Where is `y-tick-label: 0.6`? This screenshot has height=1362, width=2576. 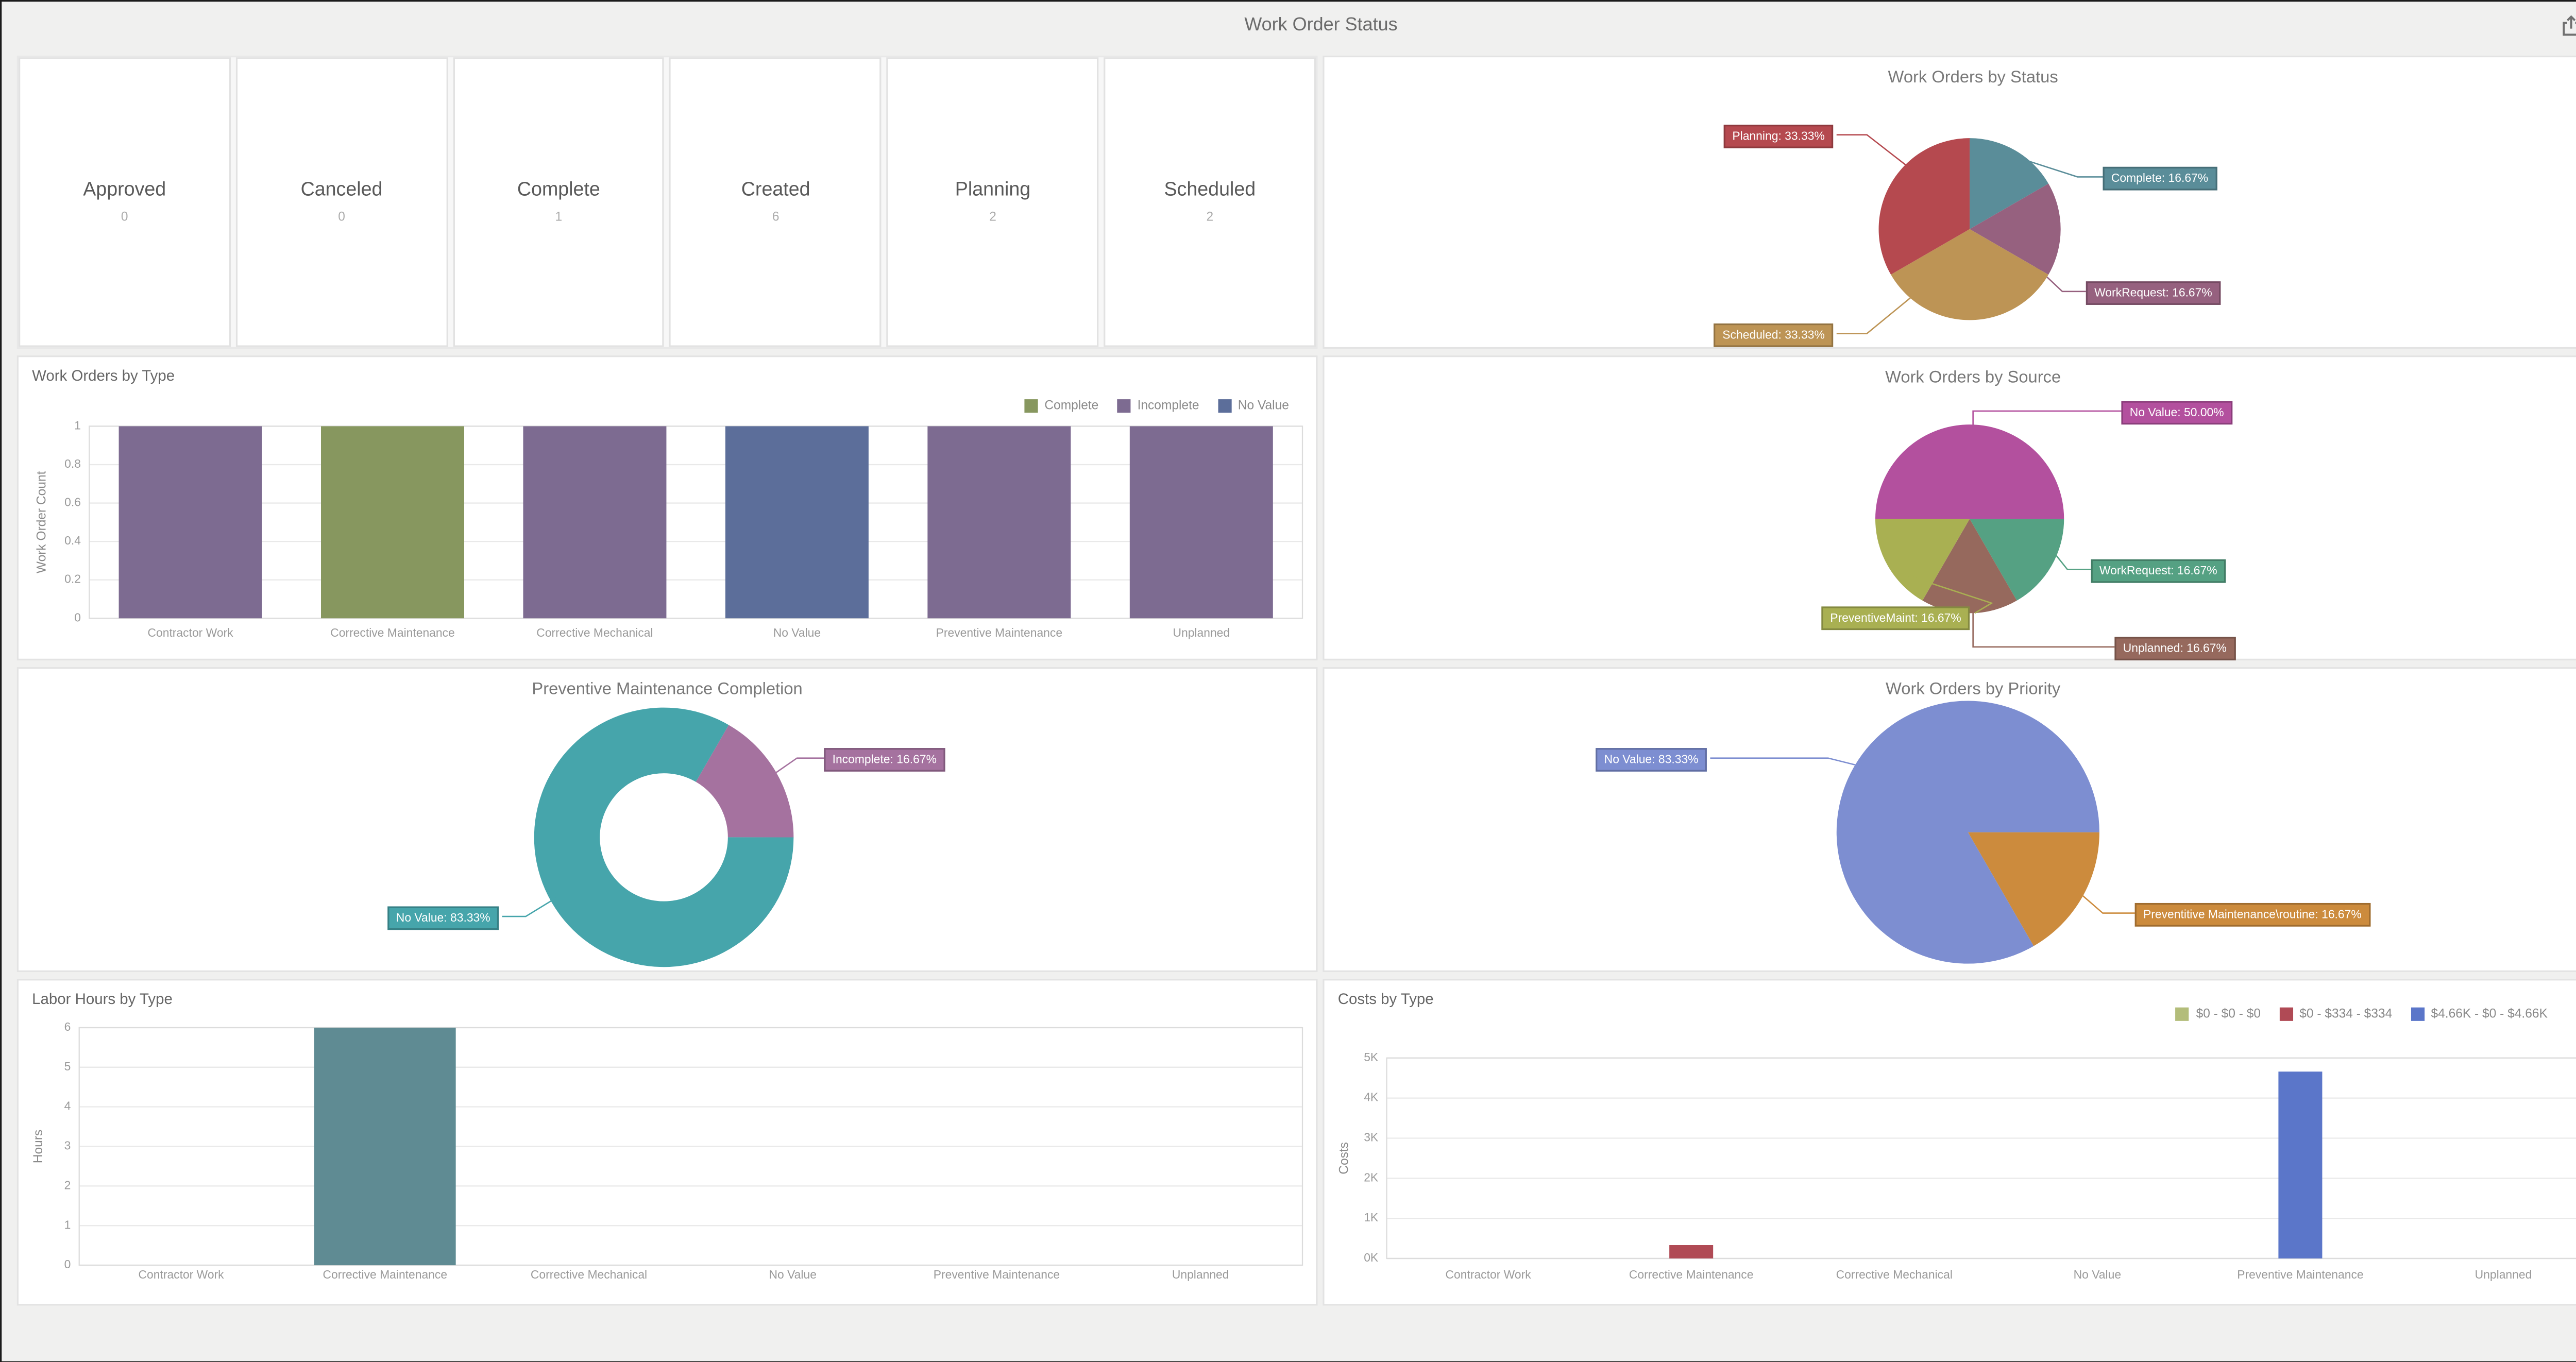
y-tick-label: 0.6 is located at coordinates (72, 502).